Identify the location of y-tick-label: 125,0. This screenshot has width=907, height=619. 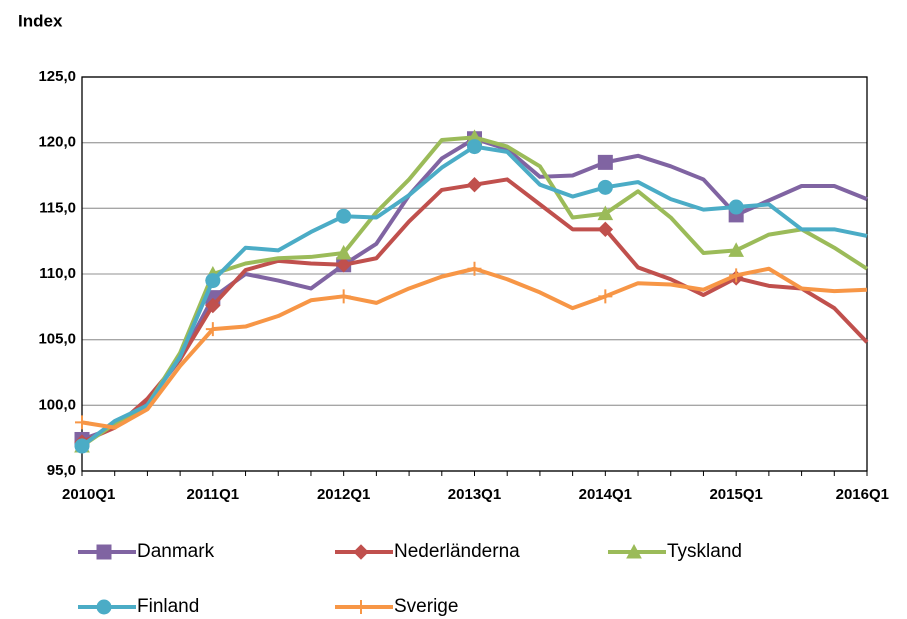
(57, 76).